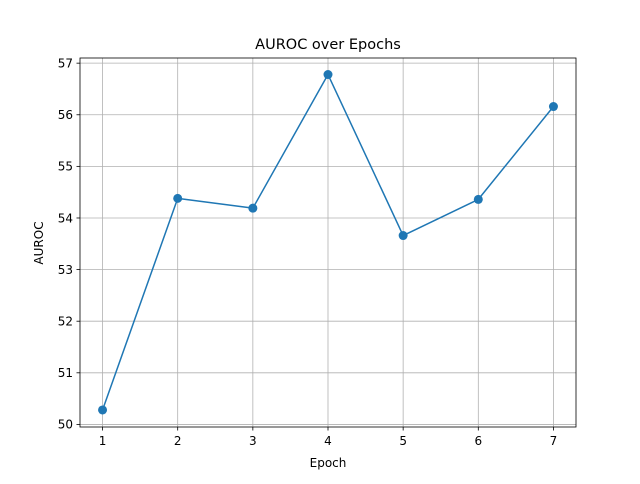 This screenshot has height=484, width=640. What do you see at coordinates (554, 441) in the screenshot?
I see `x-tick-label: 7` at bounding box center [554, 441].